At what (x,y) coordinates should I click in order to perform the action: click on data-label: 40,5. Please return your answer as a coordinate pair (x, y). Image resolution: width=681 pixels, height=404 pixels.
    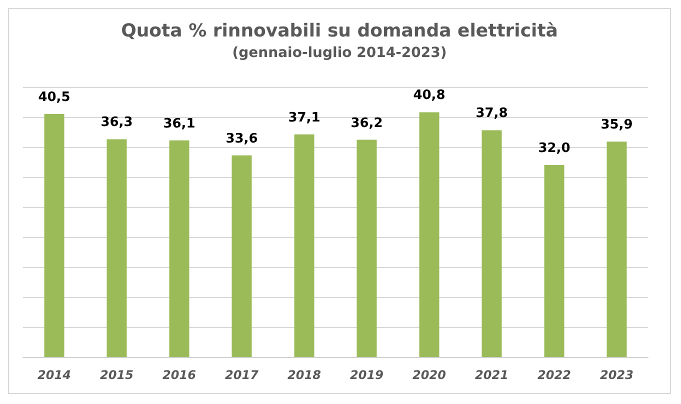
    Looking at the image, I should click on (54, 97).